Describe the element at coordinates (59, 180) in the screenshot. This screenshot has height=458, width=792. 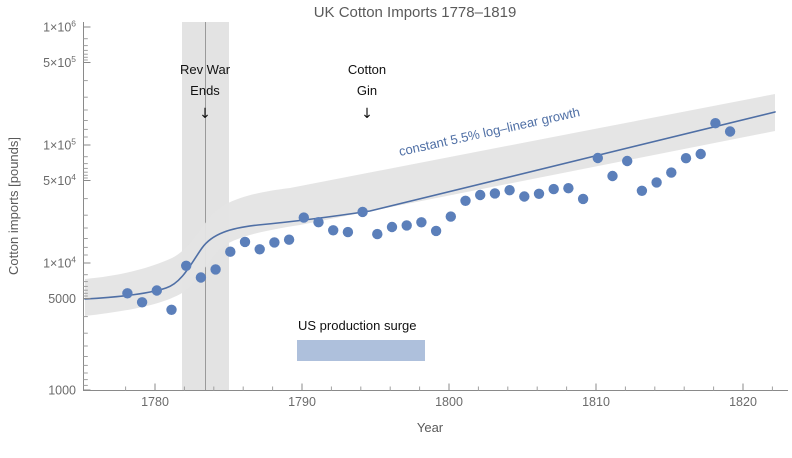
I see `y-tick-label-5e4: 5×10⁴` at that location.